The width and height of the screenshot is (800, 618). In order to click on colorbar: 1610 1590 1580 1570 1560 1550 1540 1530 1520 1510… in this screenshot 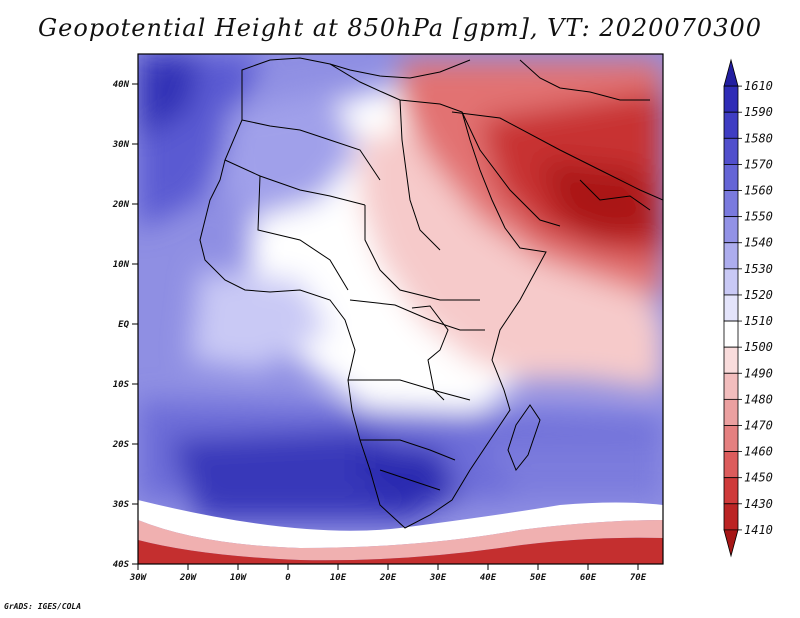, I will do `click(748, 308)`.